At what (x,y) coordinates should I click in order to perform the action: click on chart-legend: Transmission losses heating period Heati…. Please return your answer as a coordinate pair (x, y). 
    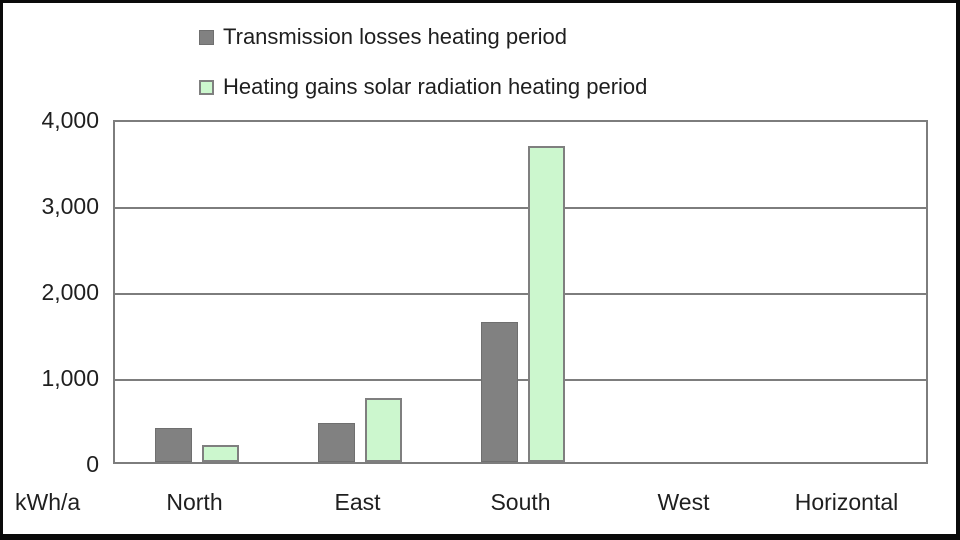
    Looking at the image, I should click on (423, 71).